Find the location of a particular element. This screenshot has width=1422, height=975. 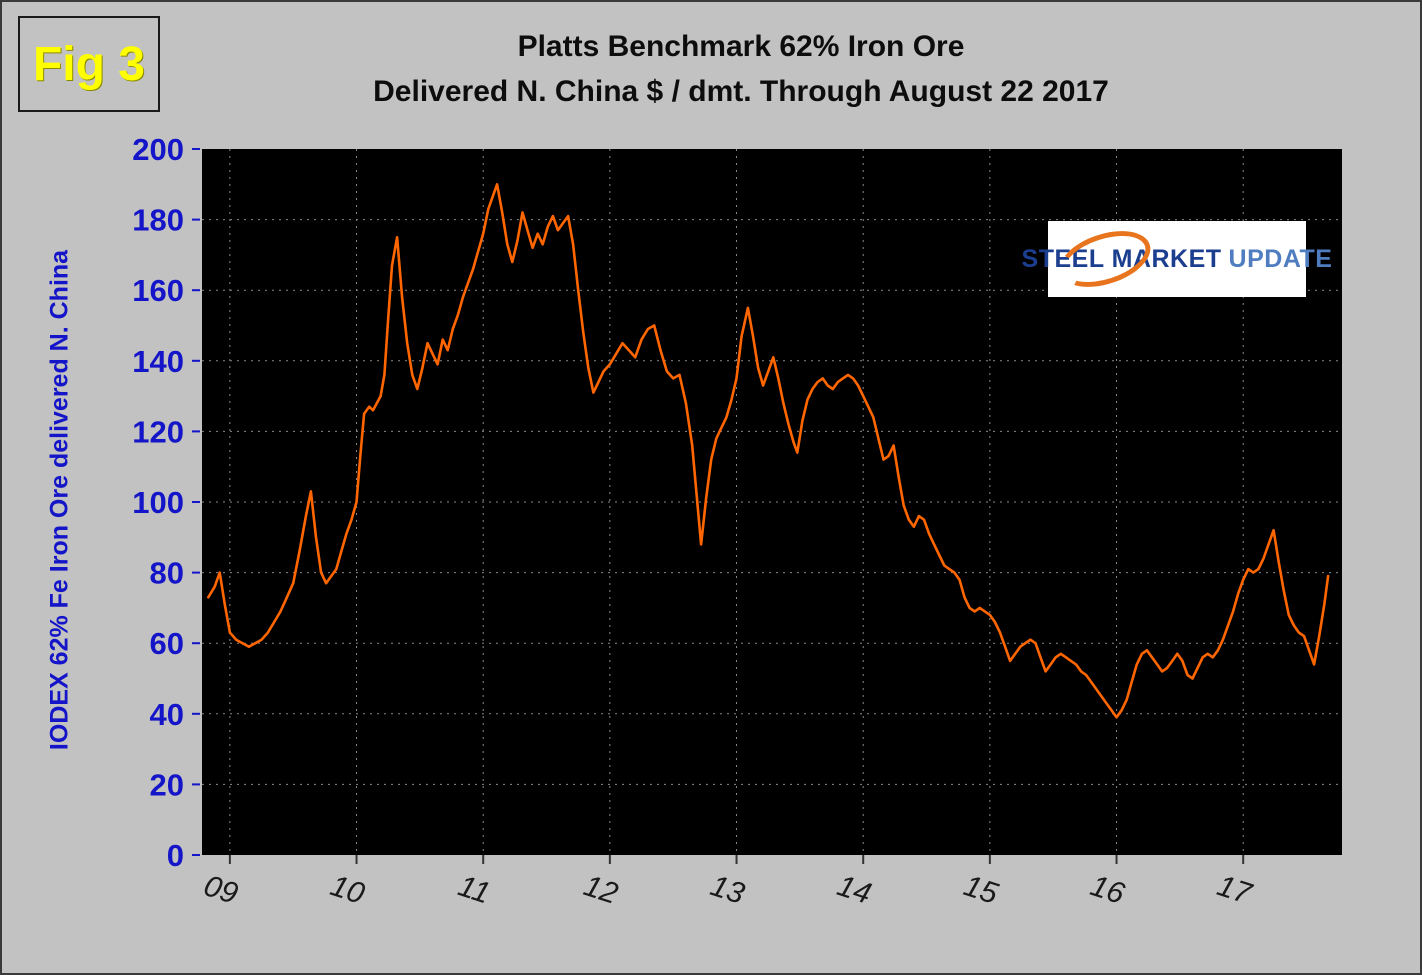

x-axis: 09 10 11 12 13 14 15 16 17 is located at coordinates (728, 883).